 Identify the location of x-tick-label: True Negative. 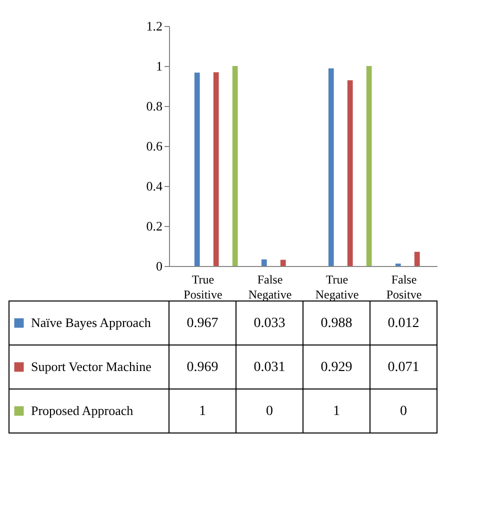
(337, 287).